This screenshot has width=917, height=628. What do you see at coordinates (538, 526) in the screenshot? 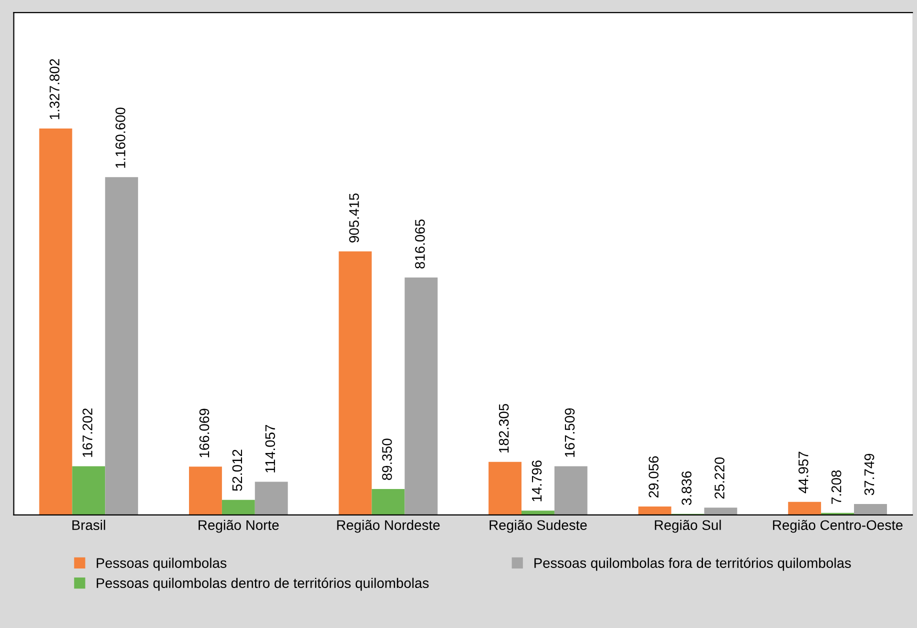
I see `x-tick-label: Região Sudeste` at bounding box center [538, 526].